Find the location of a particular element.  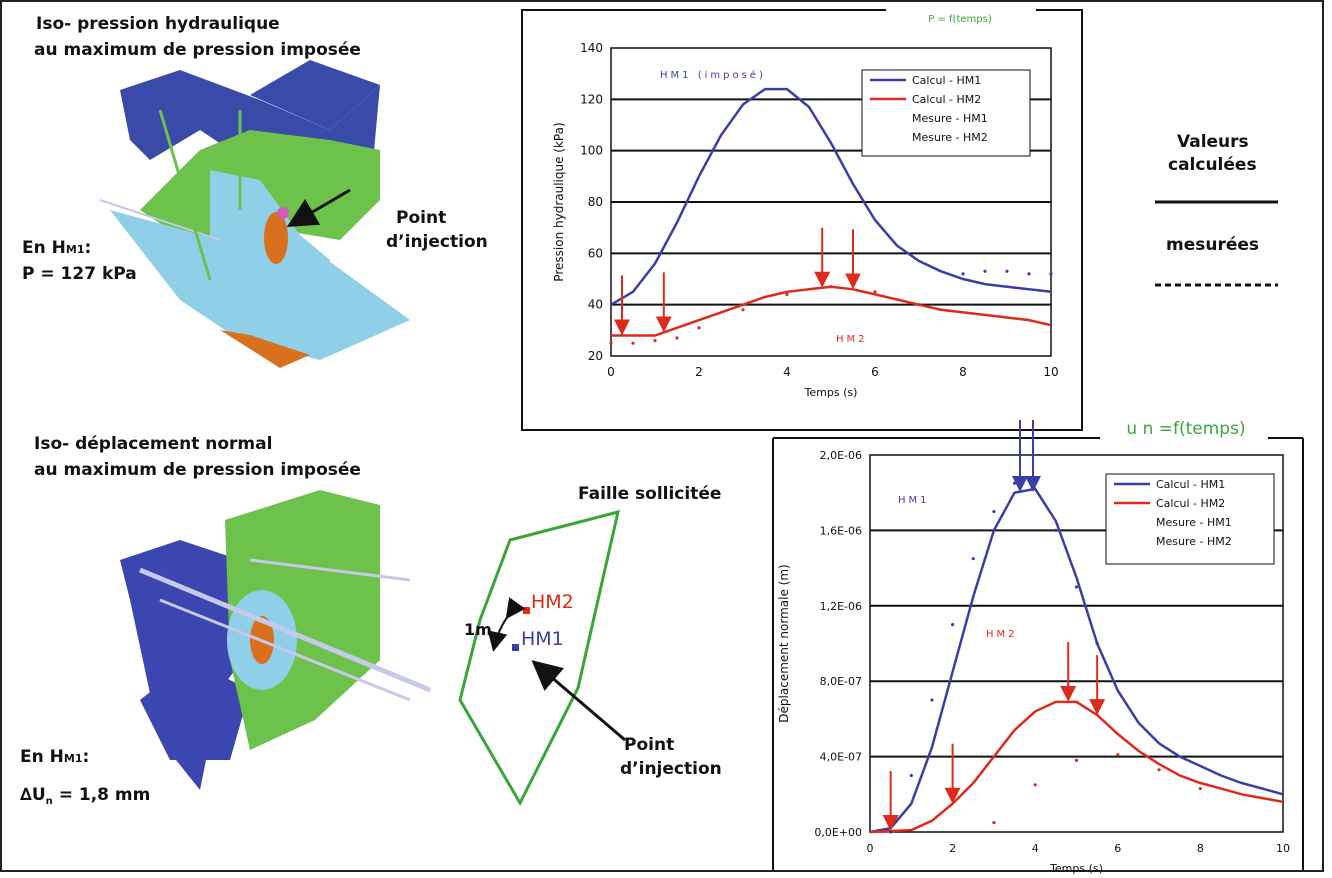

chart1-ytick-label: 40 is located at coordinates (595, 305).